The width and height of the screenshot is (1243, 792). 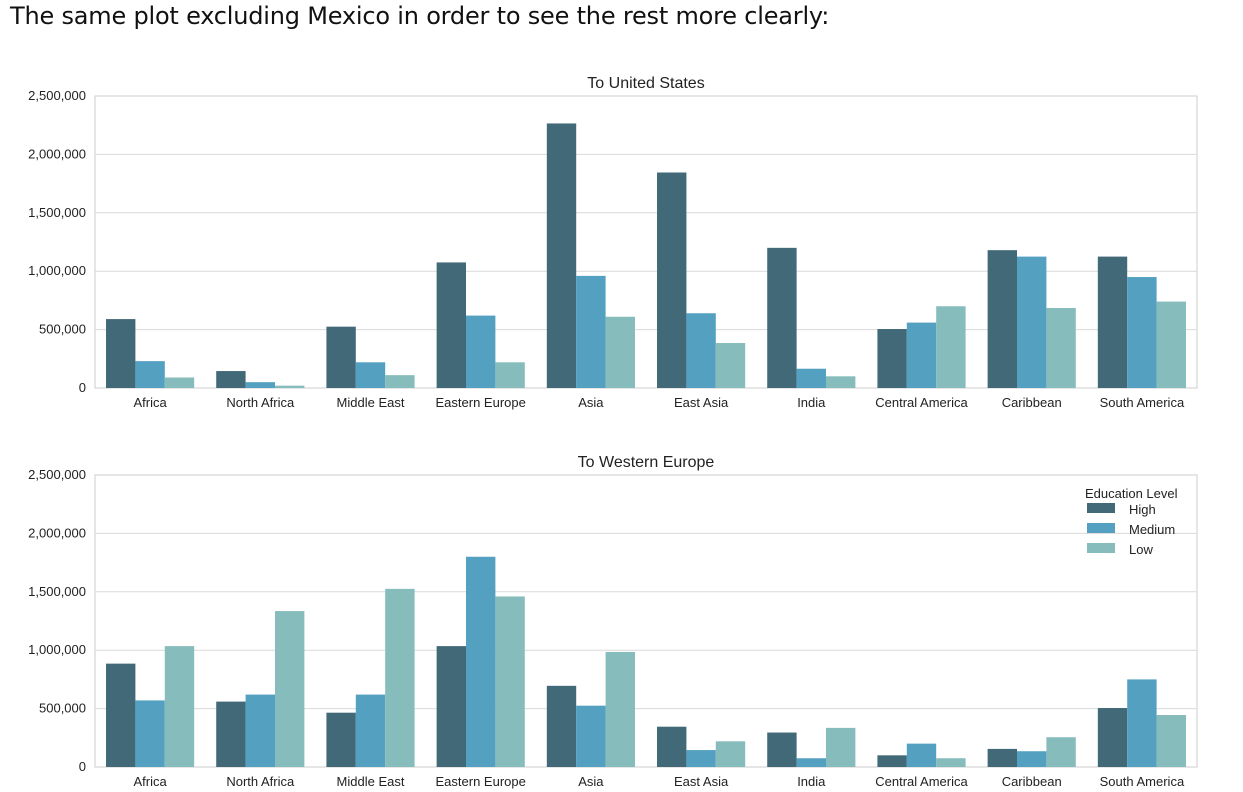 What do you see at coordinates (645, 83) in the screenshot?
I see `chart-title: To United States` at bounding box center [645, 83].